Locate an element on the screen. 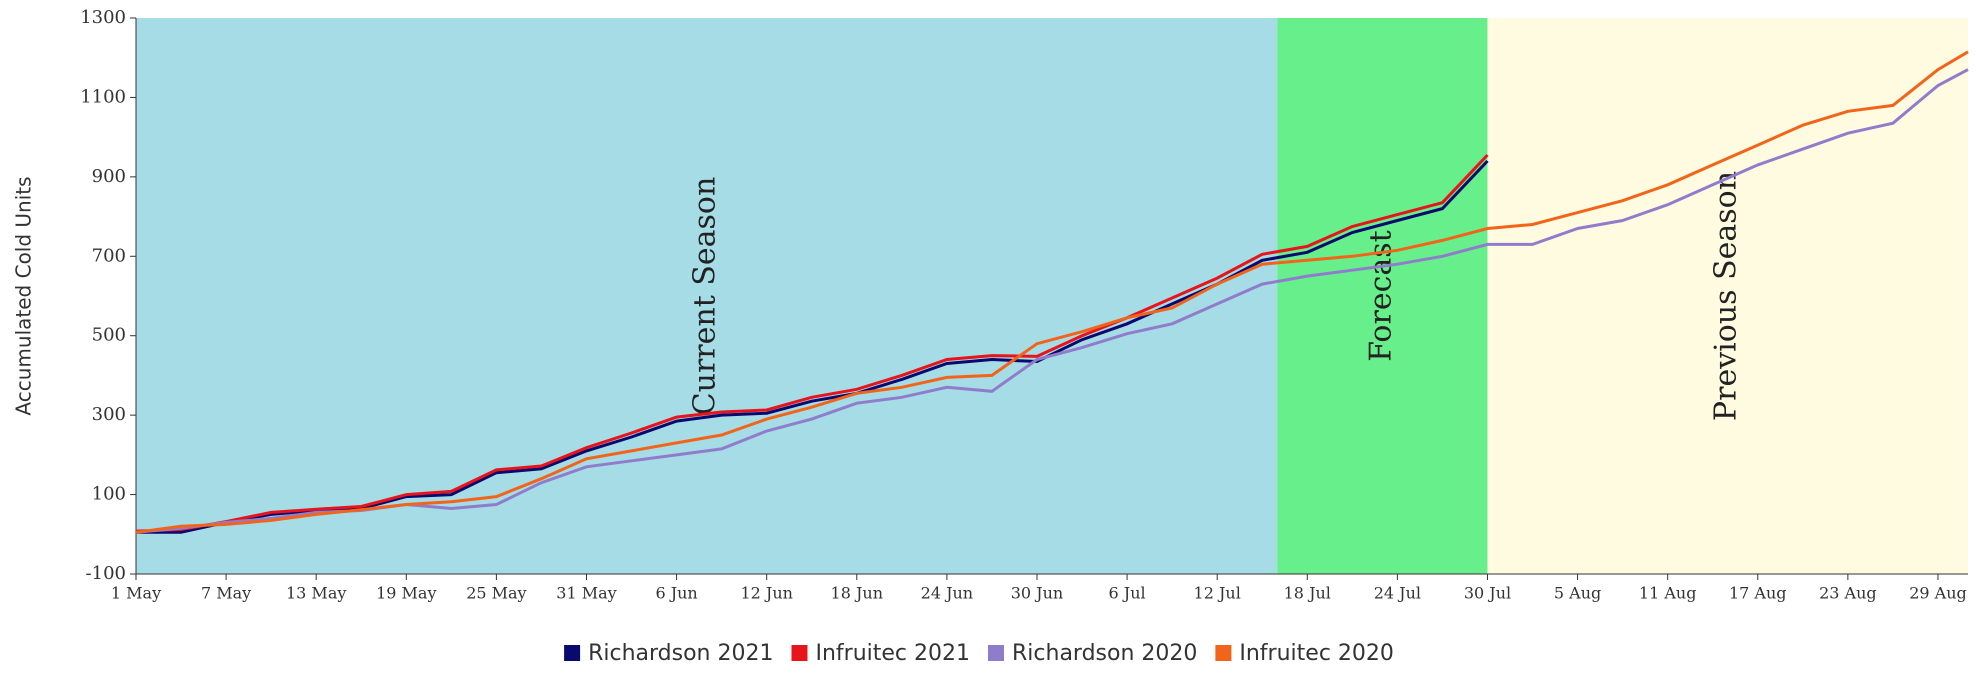  x-tick-label: 25 May is located at coordinates (496, 593).